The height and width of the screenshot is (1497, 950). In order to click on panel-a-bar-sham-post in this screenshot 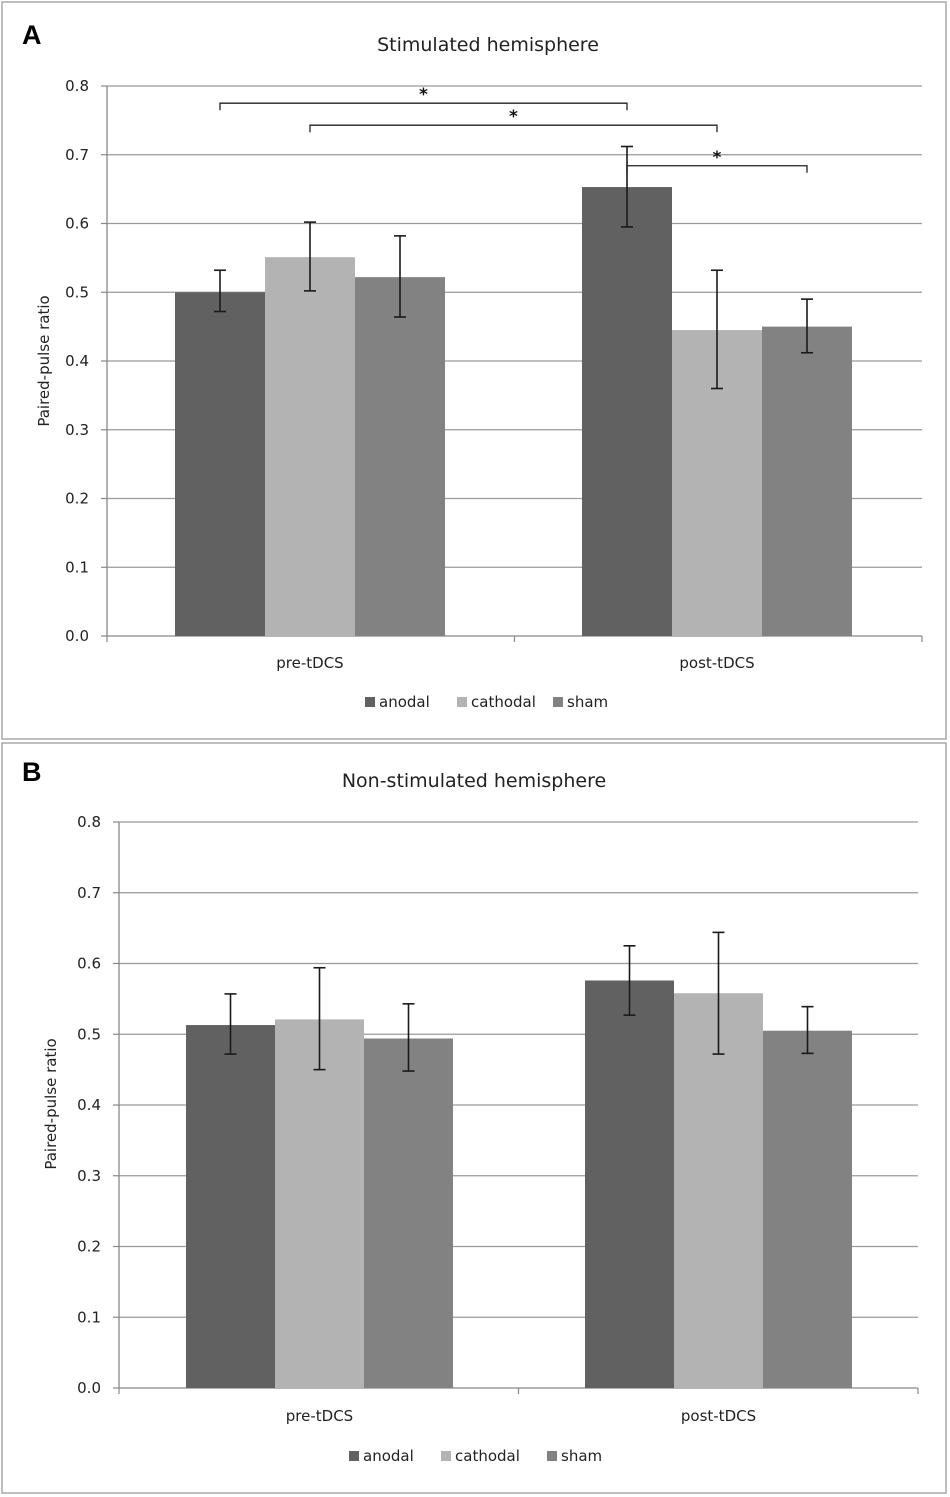, I will do `click(807, 481)`.